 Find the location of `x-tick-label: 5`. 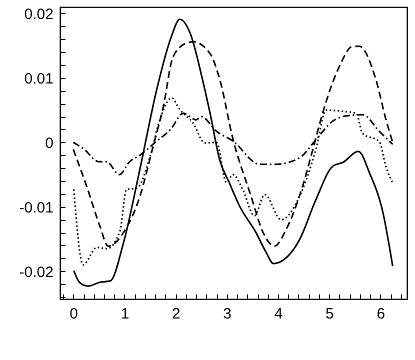

x-tick-label: 5 is located at coordinates (330, 314).